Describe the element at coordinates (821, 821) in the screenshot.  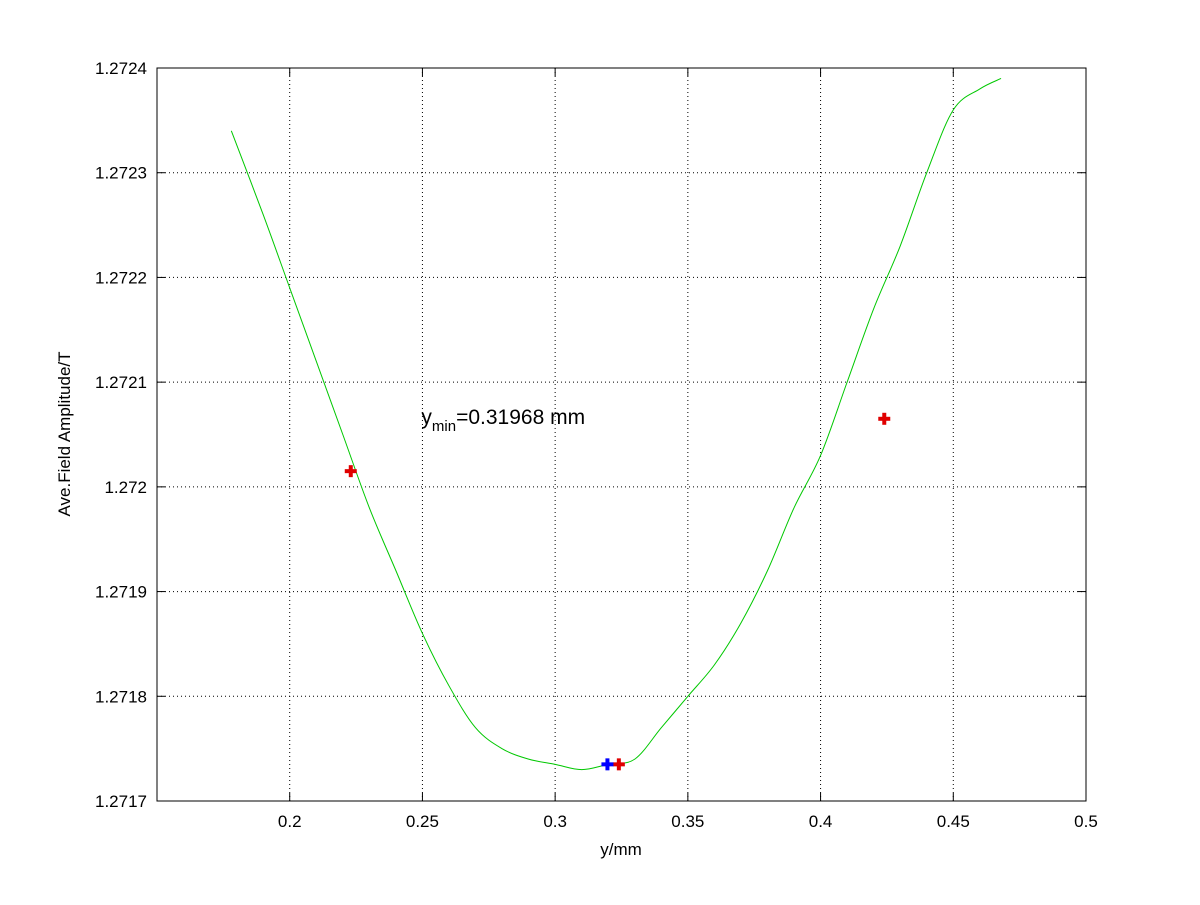
I see `x-tick-label: 0.4` at that location.